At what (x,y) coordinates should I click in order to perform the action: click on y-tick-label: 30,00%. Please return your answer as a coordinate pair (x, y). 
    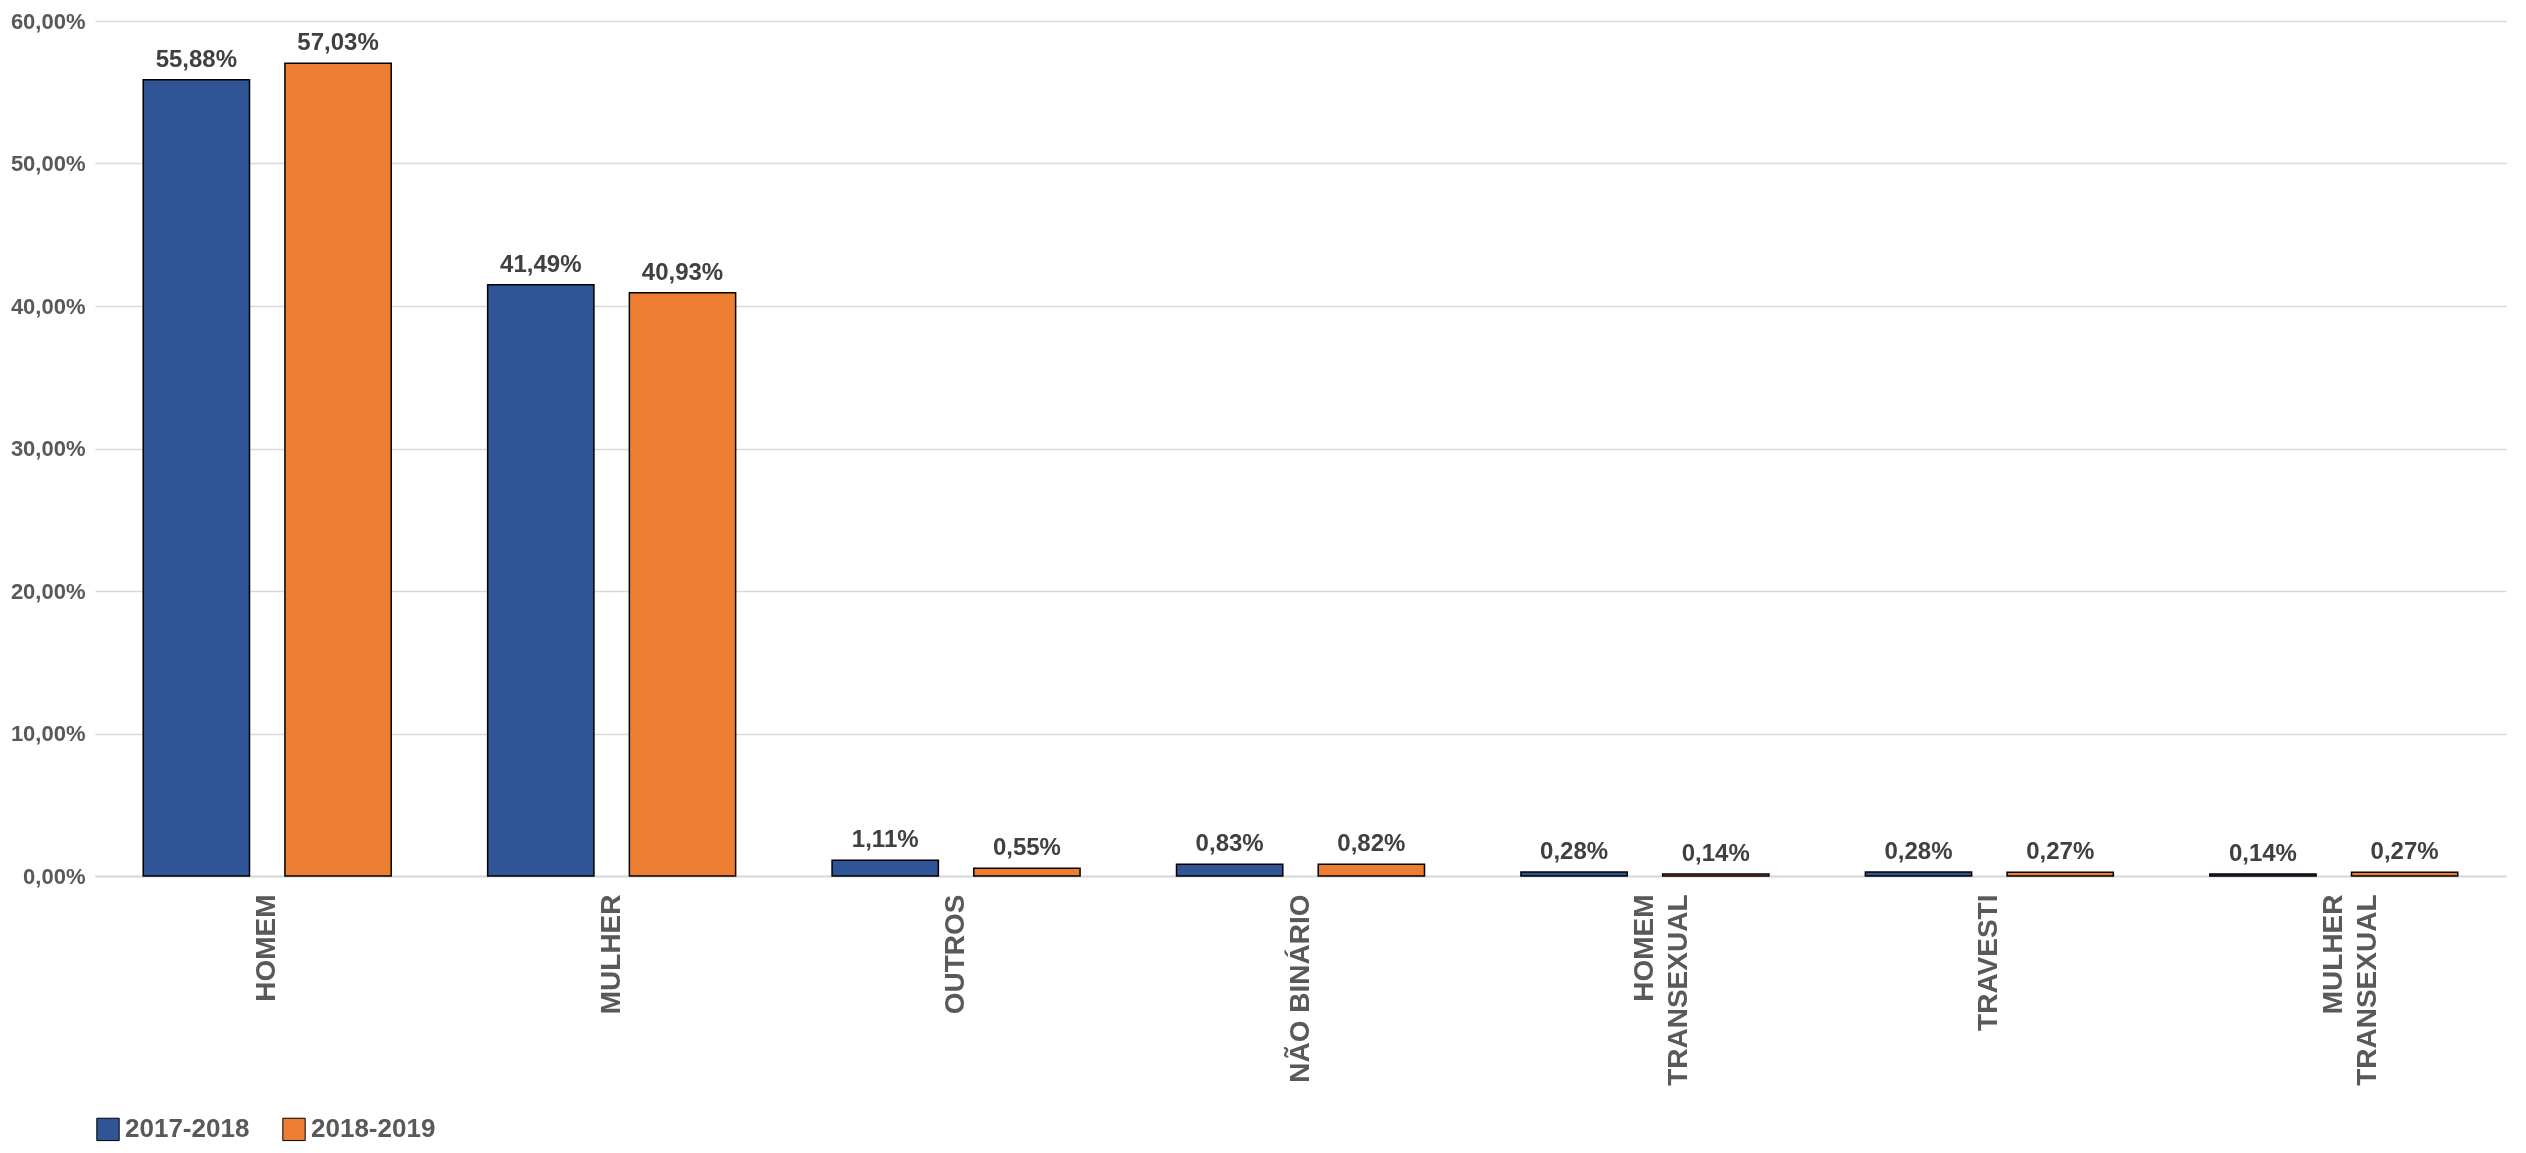
    Looking at the image, I should click on (48, 448).